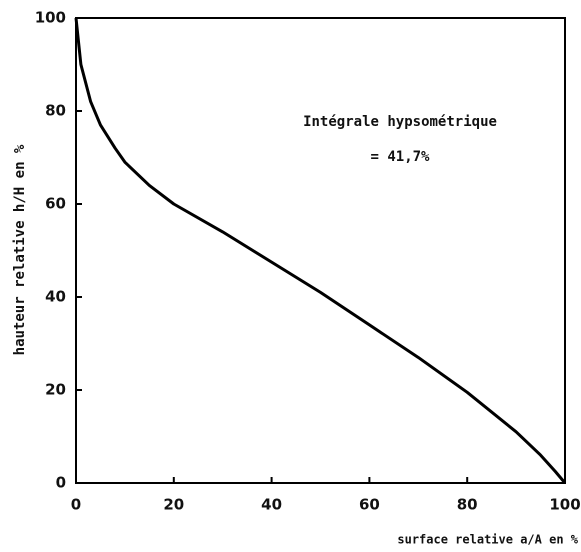 This screenshot has height=552, width=581. I want to click on x-tick-label: 80, so click(467, 505).